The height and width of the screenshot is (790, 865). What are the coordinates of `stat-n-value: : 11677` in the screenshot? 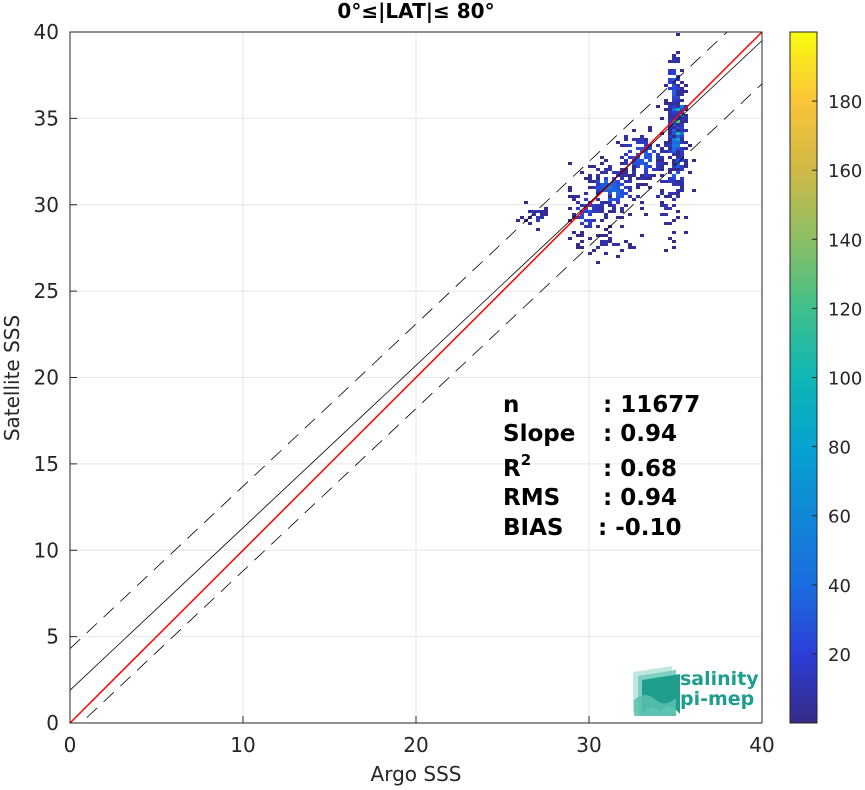 It's located at (651, 405).